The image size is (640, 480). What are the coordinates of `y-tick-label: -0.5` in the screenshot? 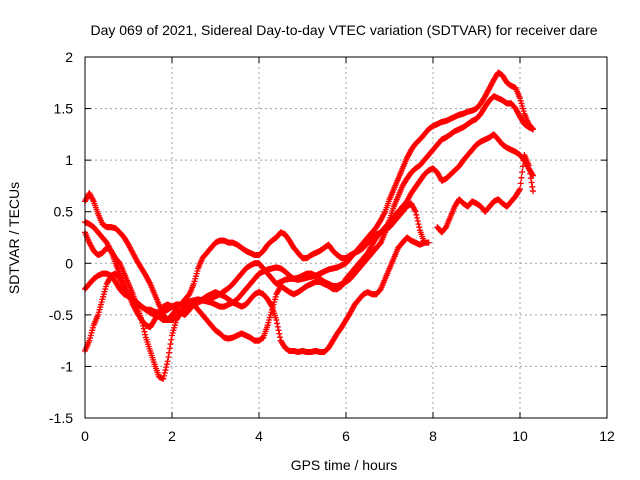 It's located at (61, 315).